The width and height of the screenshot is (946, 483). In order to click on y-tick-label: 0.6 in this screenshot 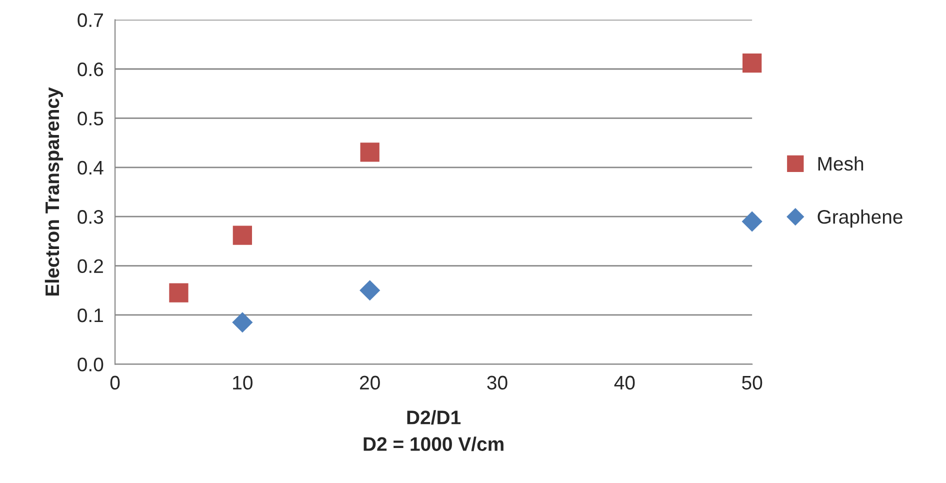, I will do `click(91, 69)`.